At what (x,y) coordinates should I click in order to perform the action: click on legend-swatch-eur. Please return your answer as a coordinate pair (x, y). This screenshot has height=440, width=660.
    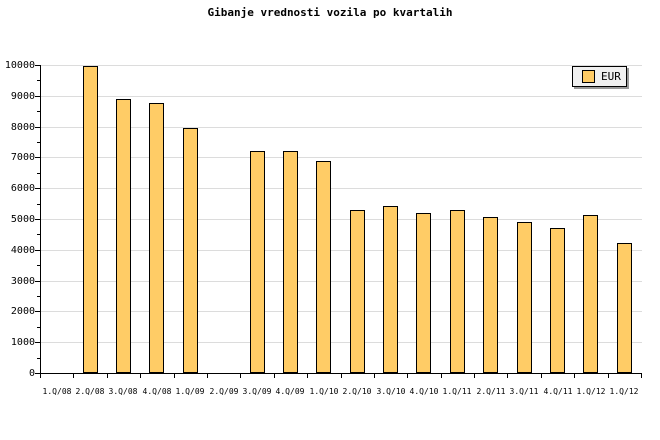
    Looking at the image, I should click on (588, 76).